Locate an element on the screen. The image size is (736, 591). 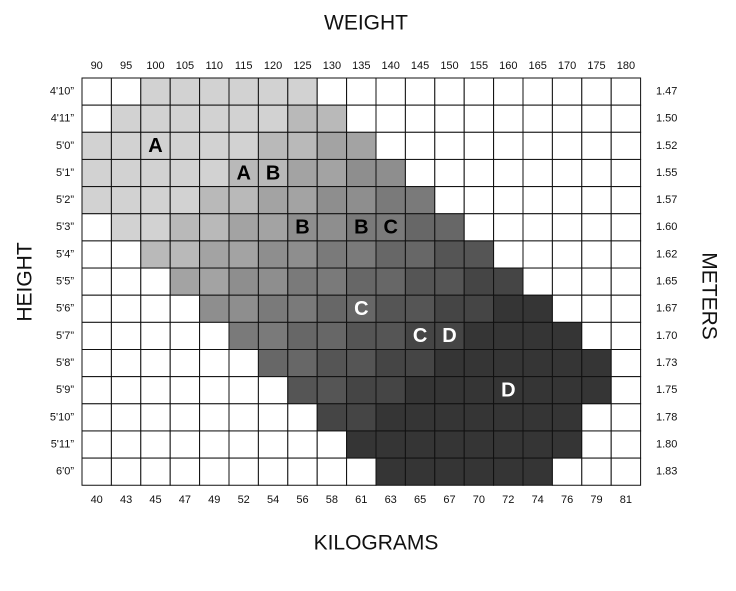
weight-lb-label: 140 is located at coordinates (391, 66).